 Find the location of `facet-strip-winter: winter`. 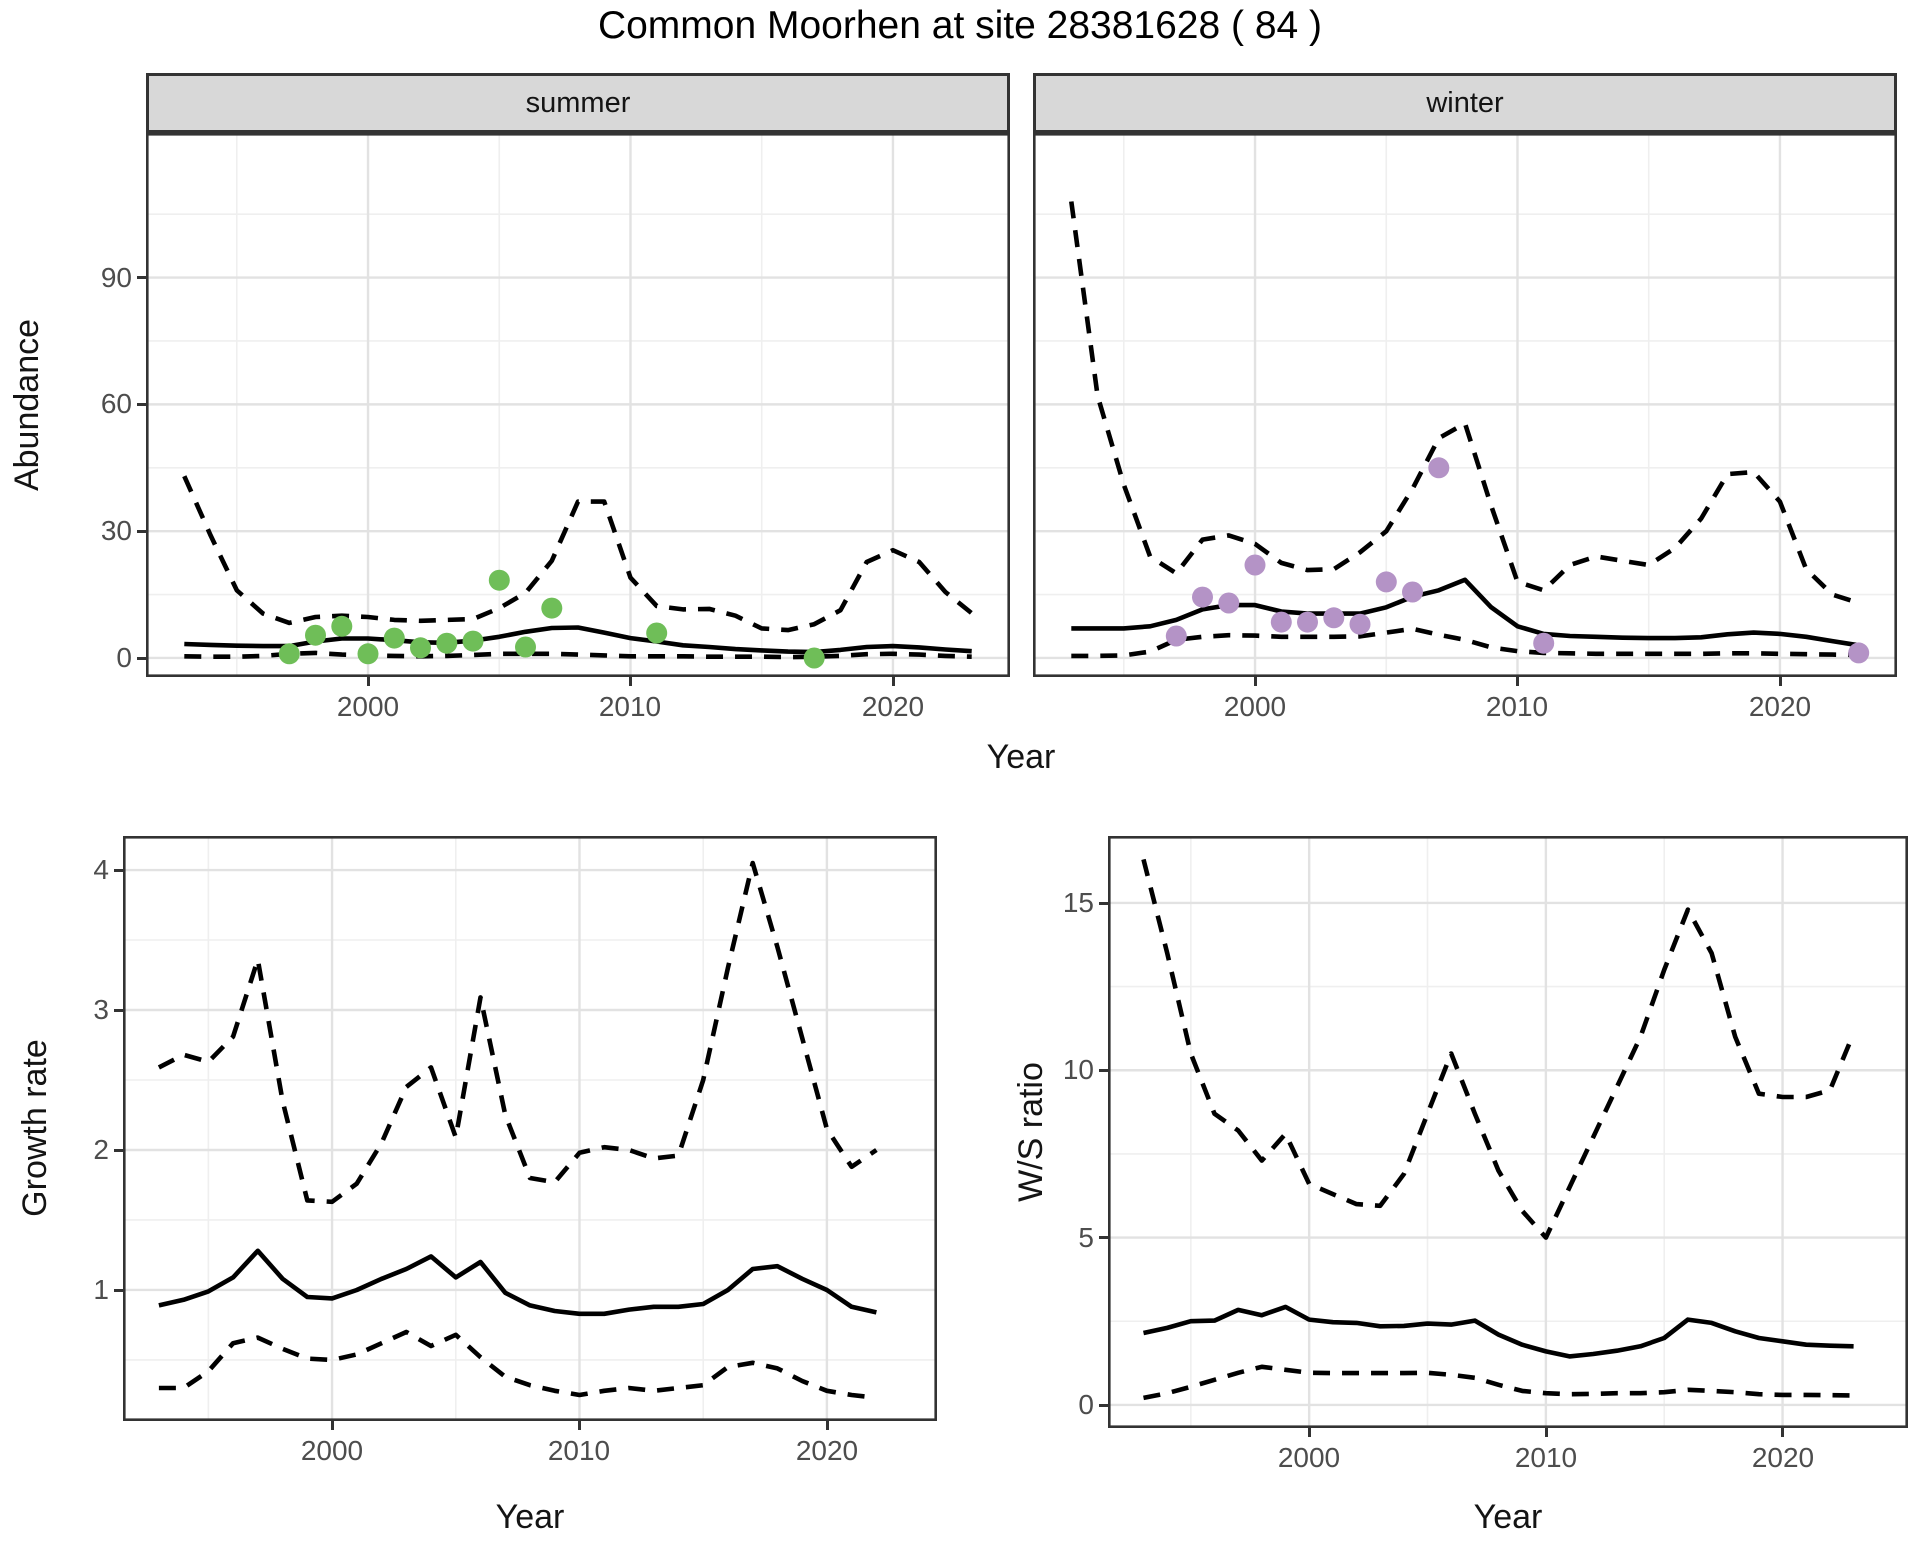

facet-strip-winter: winter is located at coordinates (1465, 103).